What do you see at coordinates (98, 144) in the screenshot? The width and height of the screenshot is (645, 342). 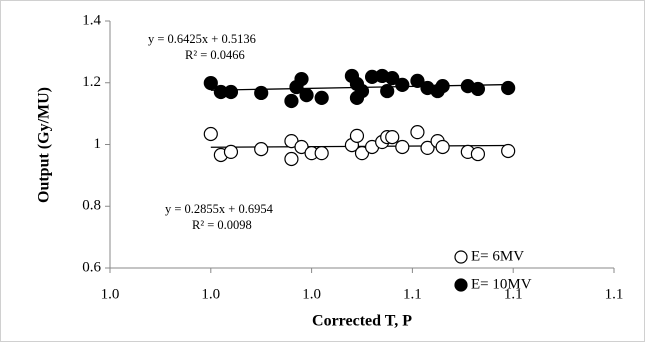 I see `y-tick-label: 1` at bounding box center [98, 144].